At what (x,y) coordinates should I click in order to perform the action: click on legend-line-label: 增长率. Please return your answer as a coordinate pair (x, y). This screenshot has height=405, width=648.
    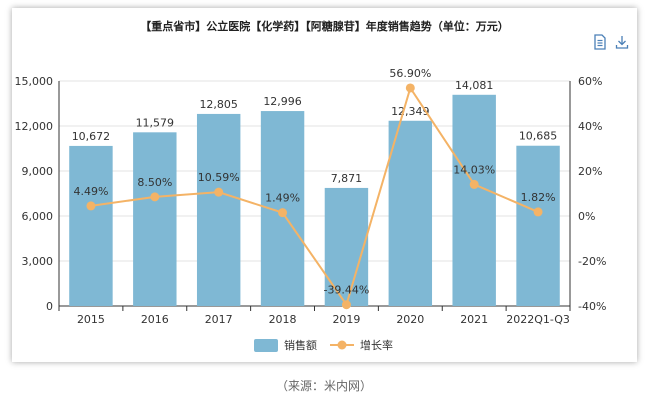
    Looking at the image, I should click on (376, 345).